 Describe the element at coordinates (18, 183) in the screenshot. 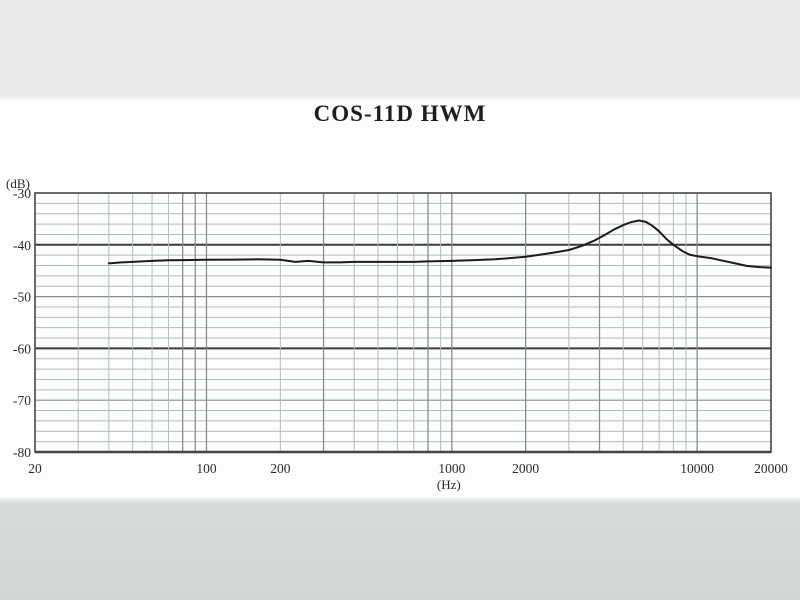

I see `y-axis-unit-label: (dB)` at that location.